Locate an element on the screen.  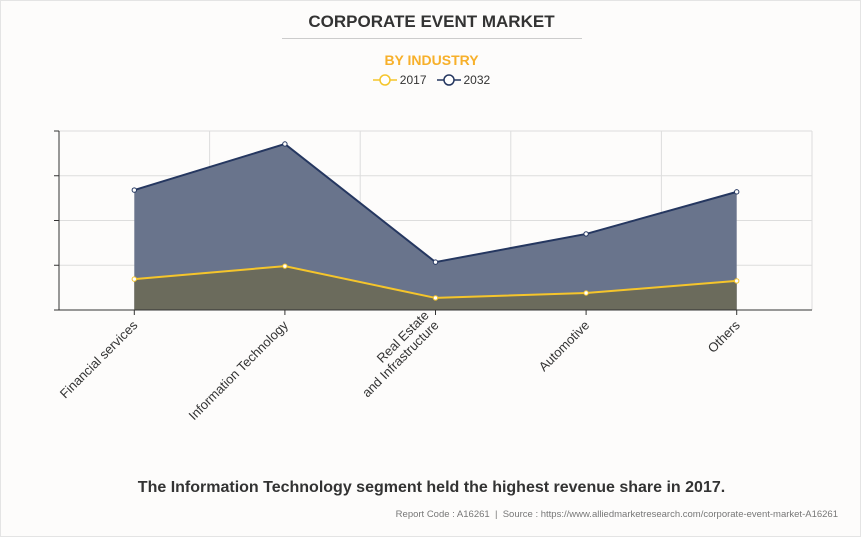
legend-marker-2017-icon is located at coordinates (384, 80).